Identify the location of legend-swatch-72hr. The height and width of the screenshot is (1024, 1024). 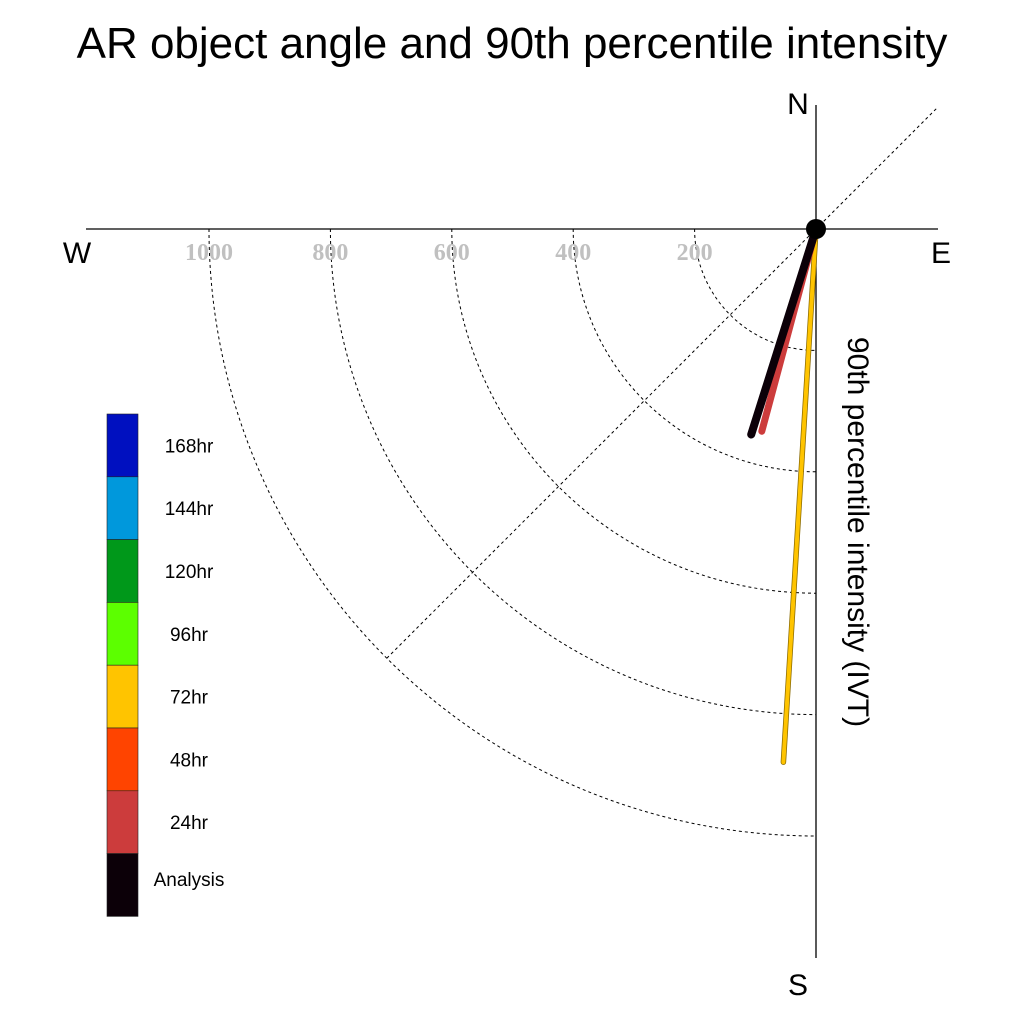
(122, 696).